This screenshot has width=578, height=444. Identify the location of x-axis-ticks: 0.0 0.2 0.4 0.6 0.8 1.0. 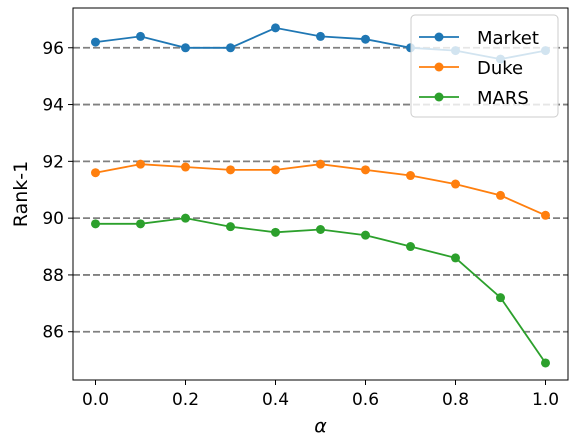
(320, 395).